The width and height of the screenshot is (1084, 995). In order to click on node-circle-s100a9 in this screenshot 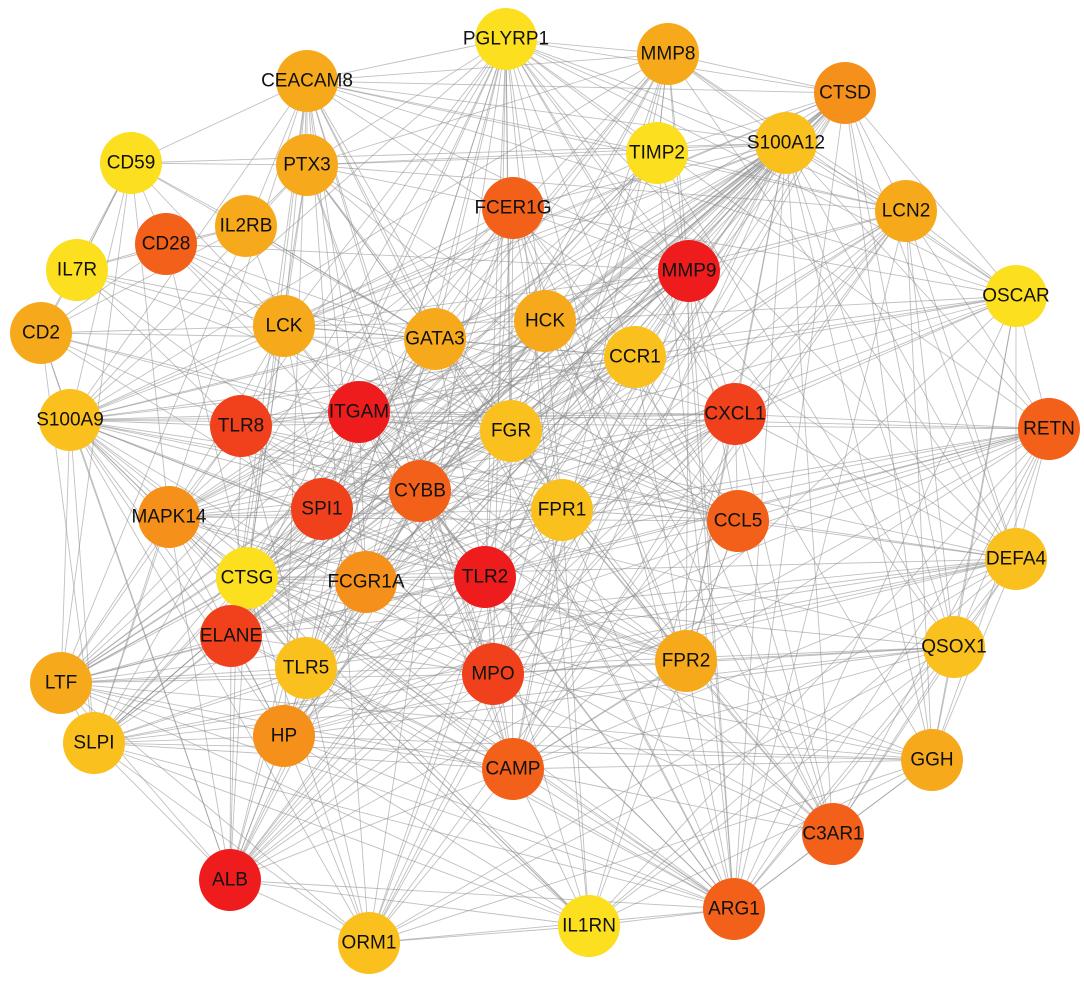, I will do `click(70, 420)`.